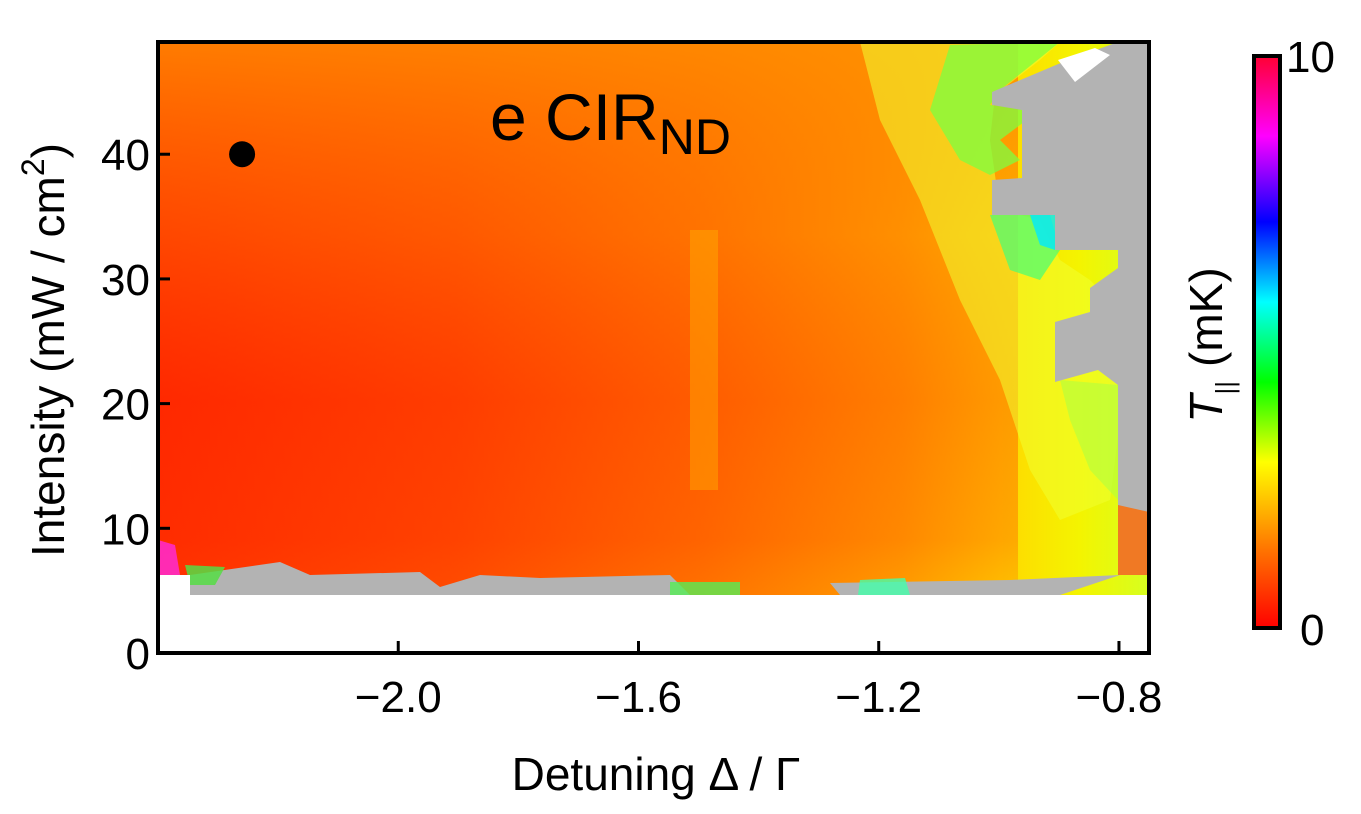 This screenshot has width=1361, height=814. What do you see at coordinates (638, 697) in the screenshot?
I see `x-tick-label: −1.6` at bounding box center [638, 697].